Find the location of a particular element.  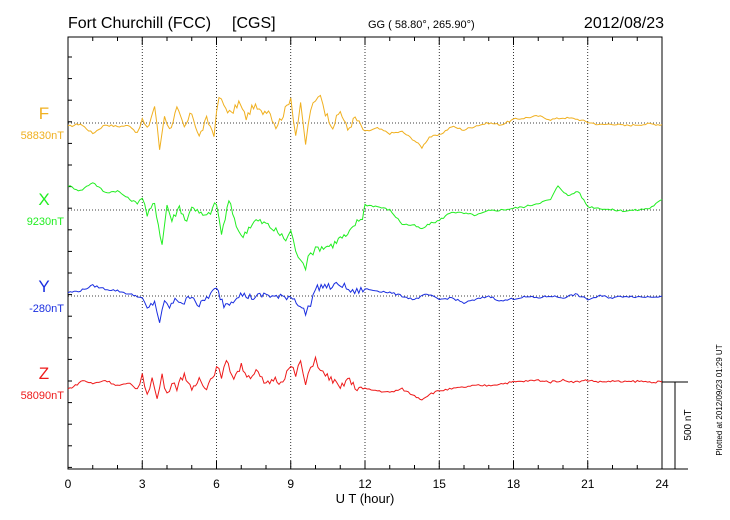

coords-label: GG ( 58.80°, 265.90°) is located at coordinates (421, 25).